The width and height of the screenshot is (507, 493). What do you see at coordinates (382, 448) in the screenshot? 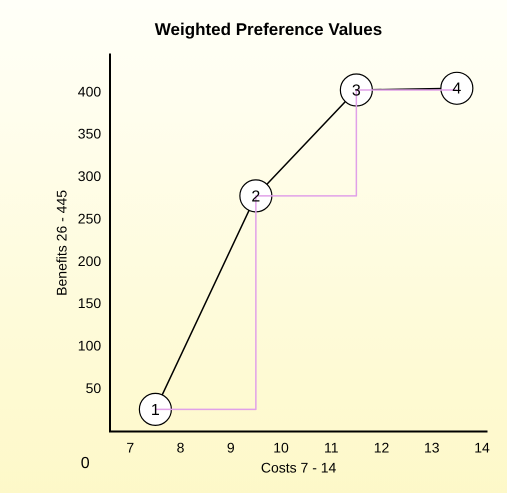
I see `x-tick-label: 12` at bounding box center [382, 448].